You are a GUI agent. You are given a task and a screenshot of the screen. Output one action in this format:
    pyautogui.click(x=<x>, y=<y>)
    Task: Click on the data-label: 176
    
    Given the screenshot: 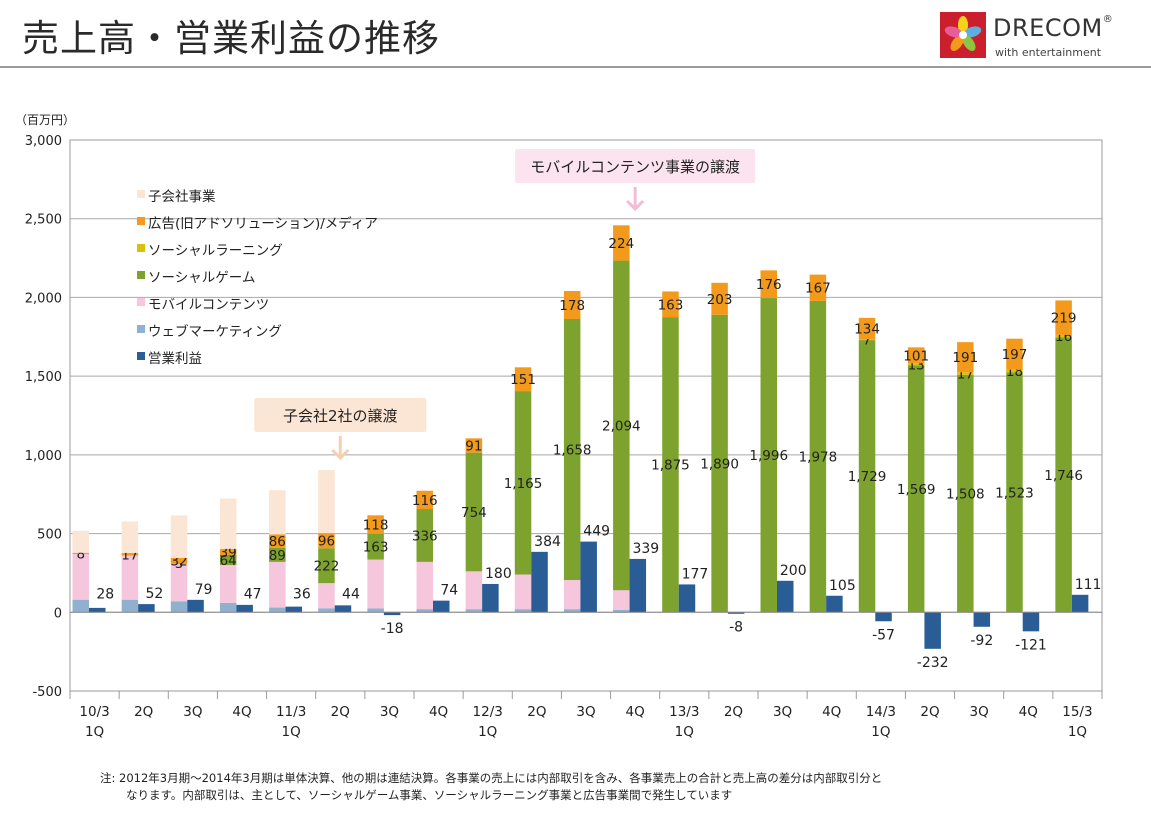 What is the action you would take?
    pyautogui.click(x=769, y=285)
    